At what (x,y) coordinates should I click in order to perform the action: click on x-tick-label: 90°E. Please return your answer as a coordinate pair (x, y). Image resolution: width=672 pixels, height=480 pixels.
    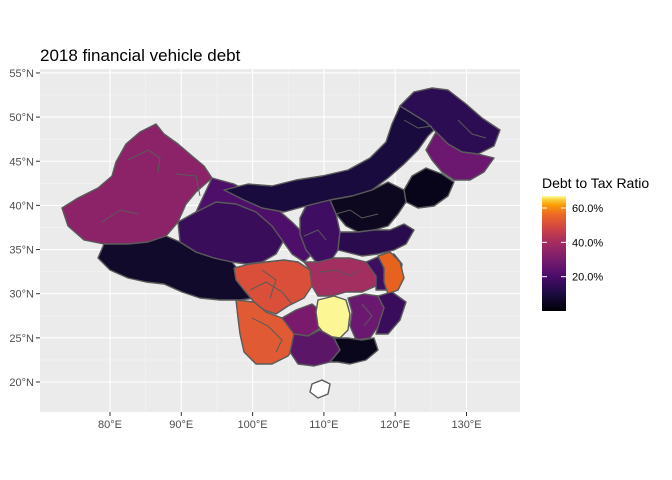
    Looking at the image, I should click on (181, 425).